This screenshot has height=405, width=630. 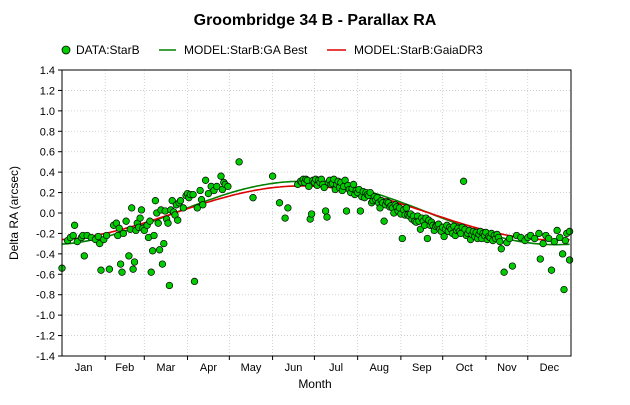 What do you see at coordinates (14, 213) in the screenshot?
I see `y-axis-title: Delta RA (arcsec)` at bounding box center [14, 213].